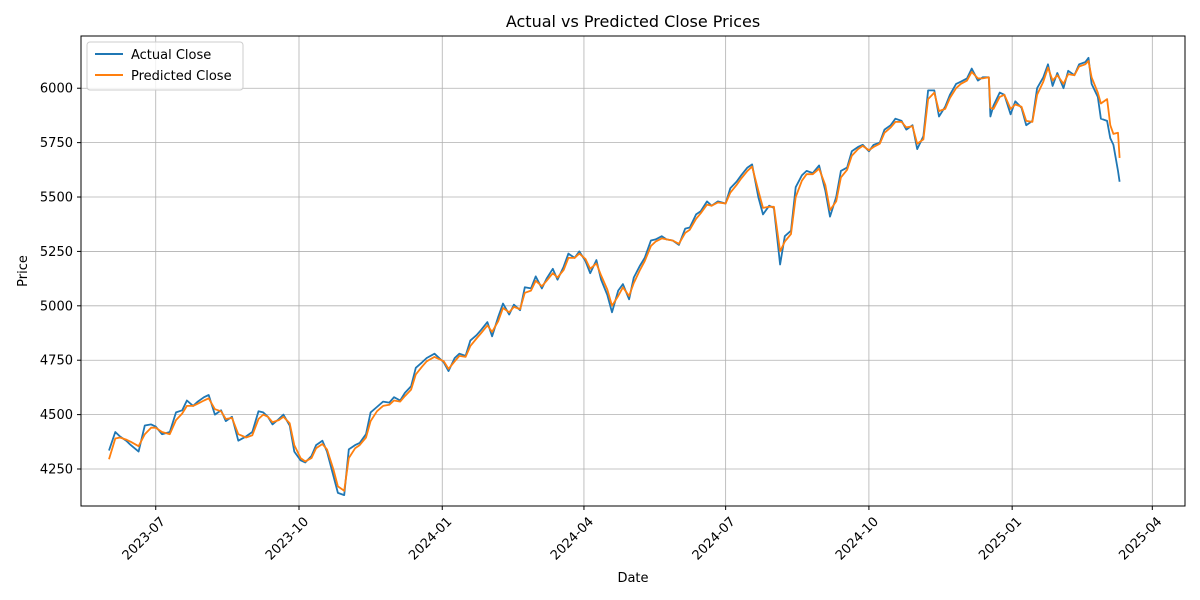  Describe the element at coordinates (56, 198) in the screenshot. I see `y-tick-label: 5500` at that location.